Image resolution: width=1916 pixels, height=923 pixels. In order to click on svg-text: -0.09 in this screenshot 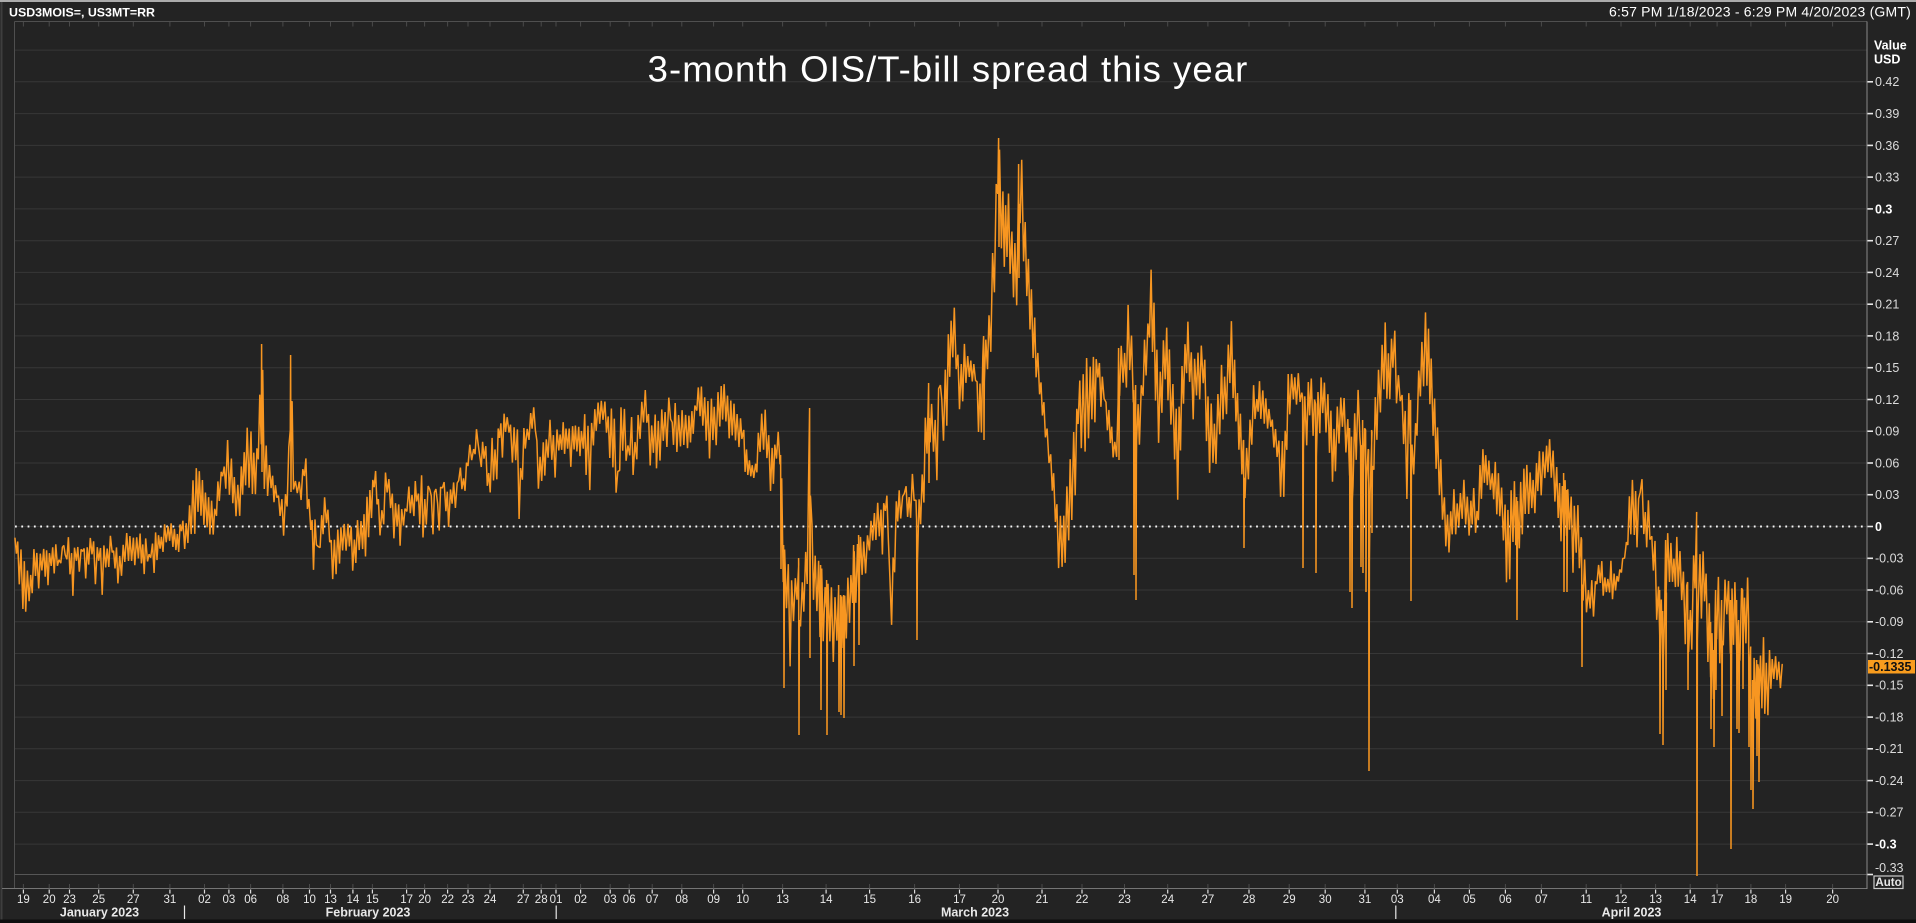, I will do `click(1889, 622)`.